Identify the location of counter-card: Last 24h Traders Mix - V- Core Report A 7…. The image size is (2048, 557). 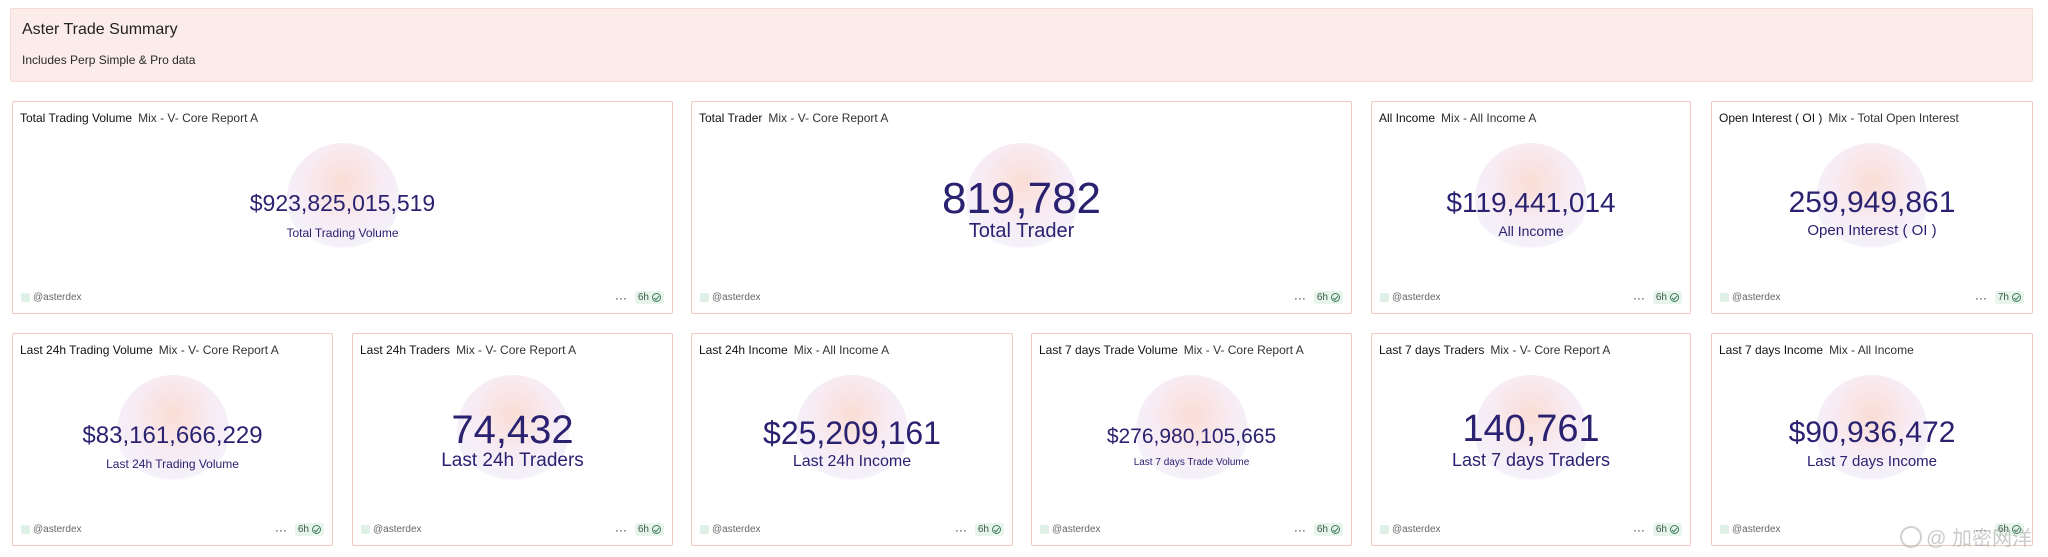
(512, 439).